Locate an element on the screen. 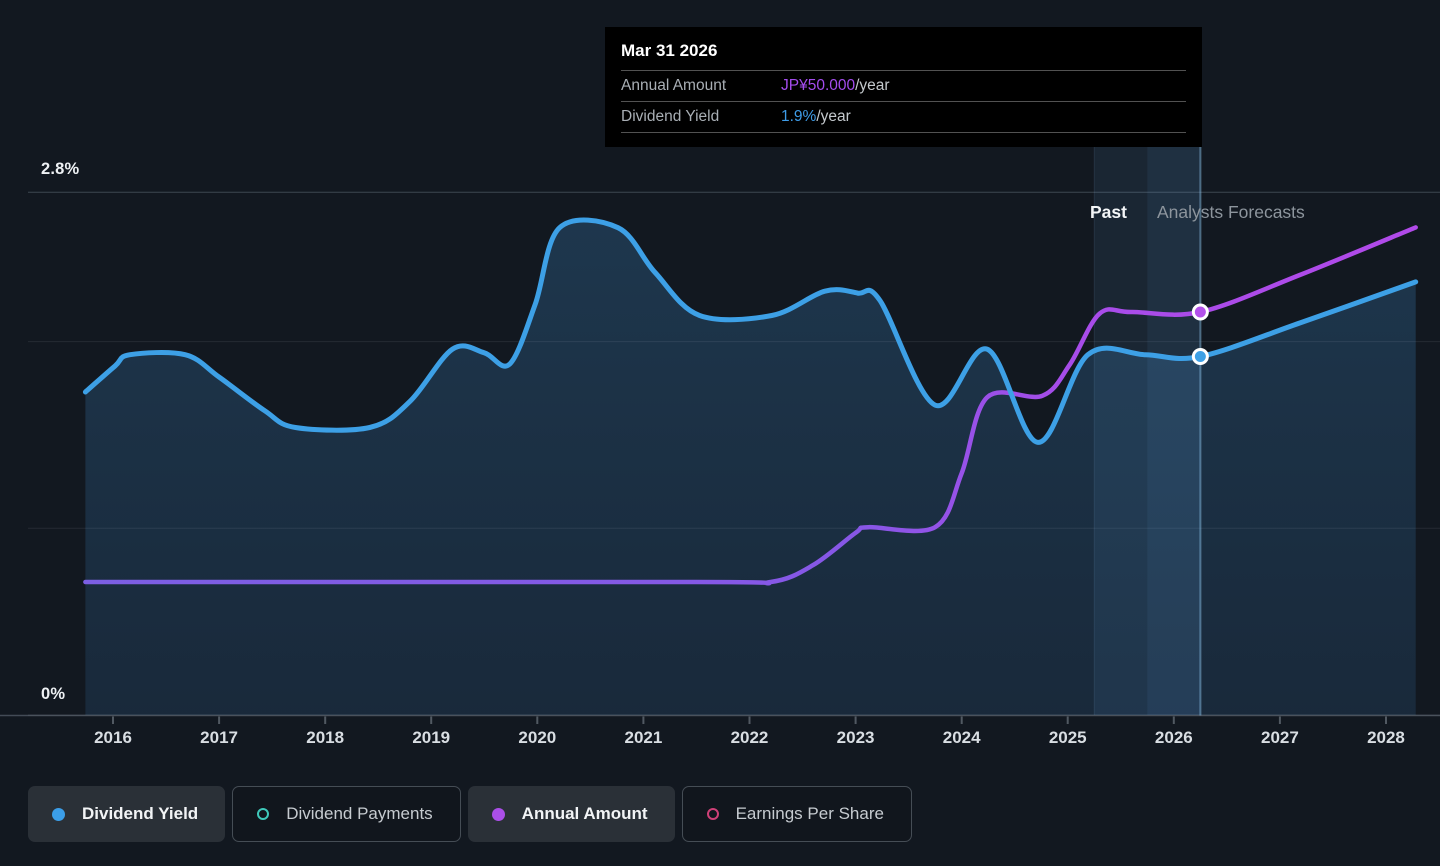  x-axis-label-2022: 2022 is located at coordinates (749, 737).